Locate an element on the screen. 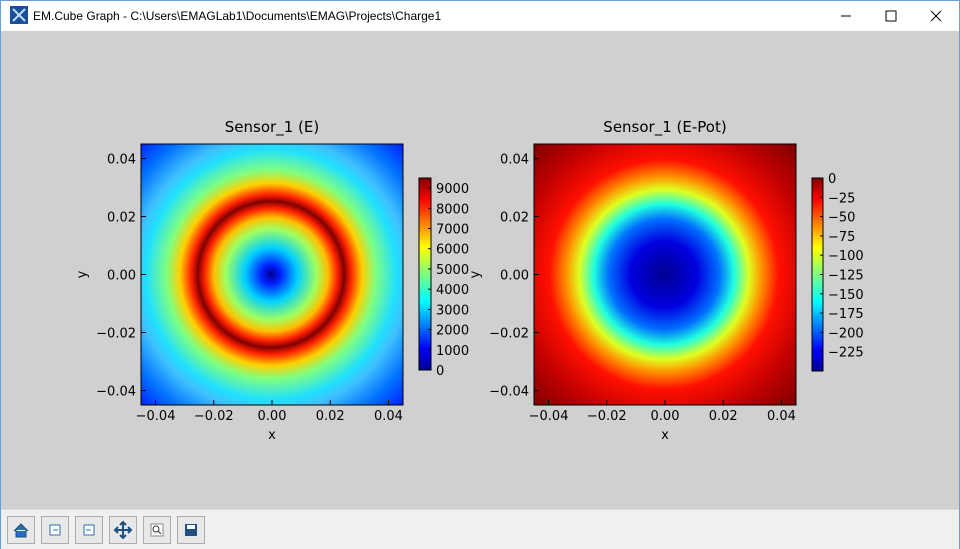 The height and width of the screenshot is (549, 960). toolbar is located at coordinates (480, 529).